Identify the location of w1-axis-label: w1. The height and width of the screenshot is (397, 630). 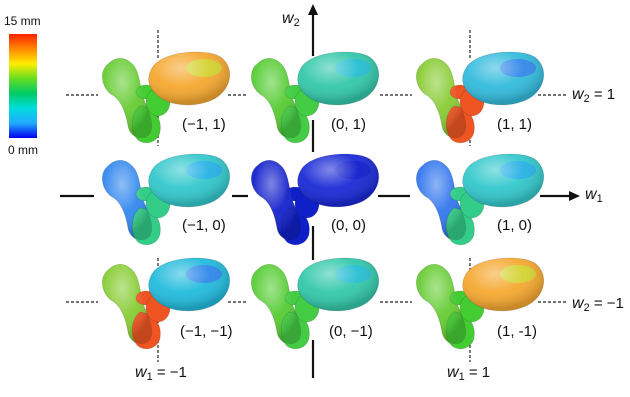
(594, 195).